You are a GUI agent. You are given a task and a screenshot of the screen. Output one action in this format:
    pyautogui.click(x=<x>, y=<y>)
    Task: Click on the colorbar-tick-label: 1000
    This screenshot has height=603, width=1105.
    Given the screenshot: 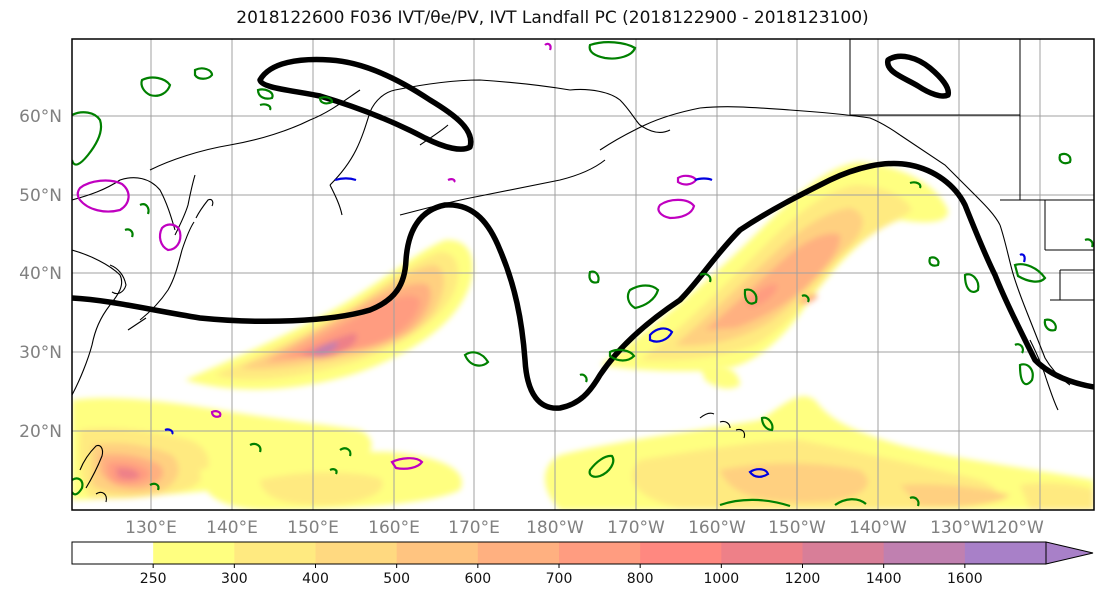 What is the action you would take?
    pyautogui.click(x=722, y=579)
    